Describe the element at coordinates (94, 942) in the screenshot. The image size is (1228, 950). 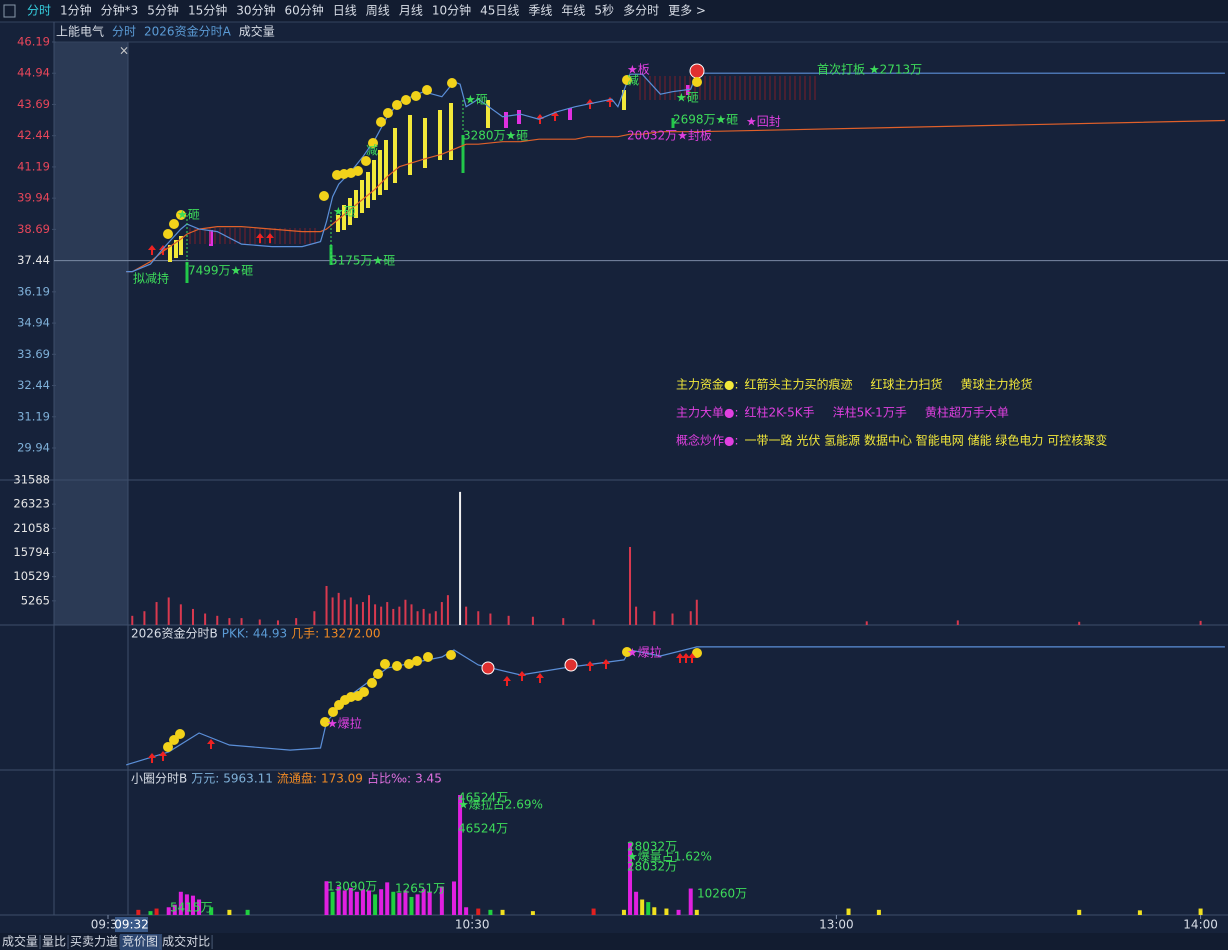
I see `tab: 买卖力道` at that location.